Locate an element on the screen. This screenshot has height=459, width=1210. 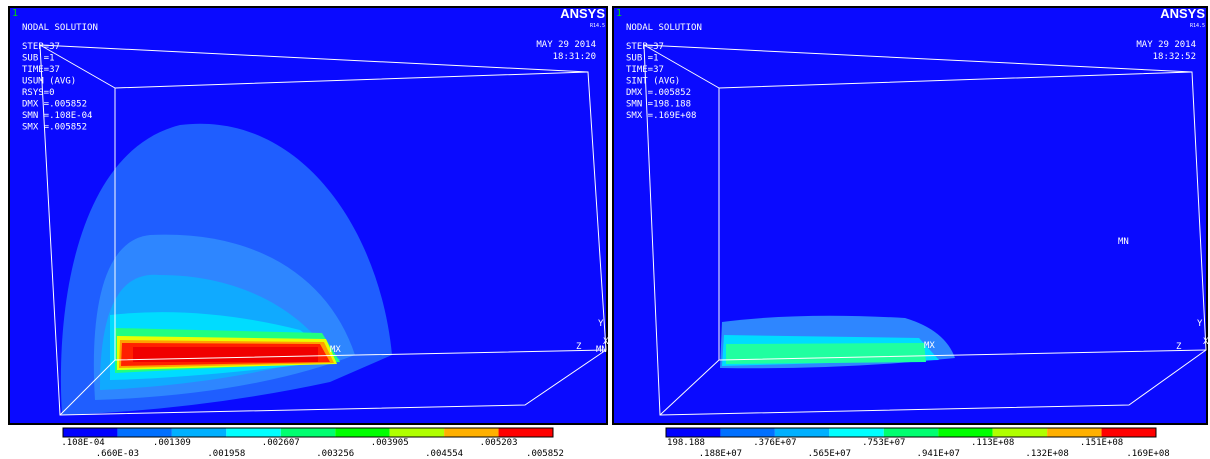
legend-label: .113E+08 is located at coordinates (992, 443).